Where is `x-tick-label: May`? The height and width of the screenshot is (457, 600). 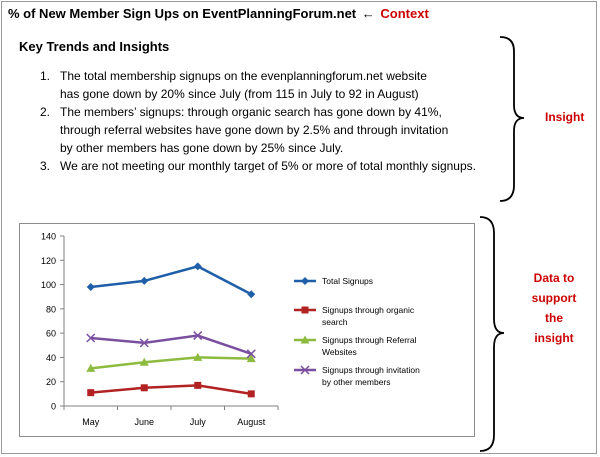 x-tick-label: May is located at coordinates (91, 422).